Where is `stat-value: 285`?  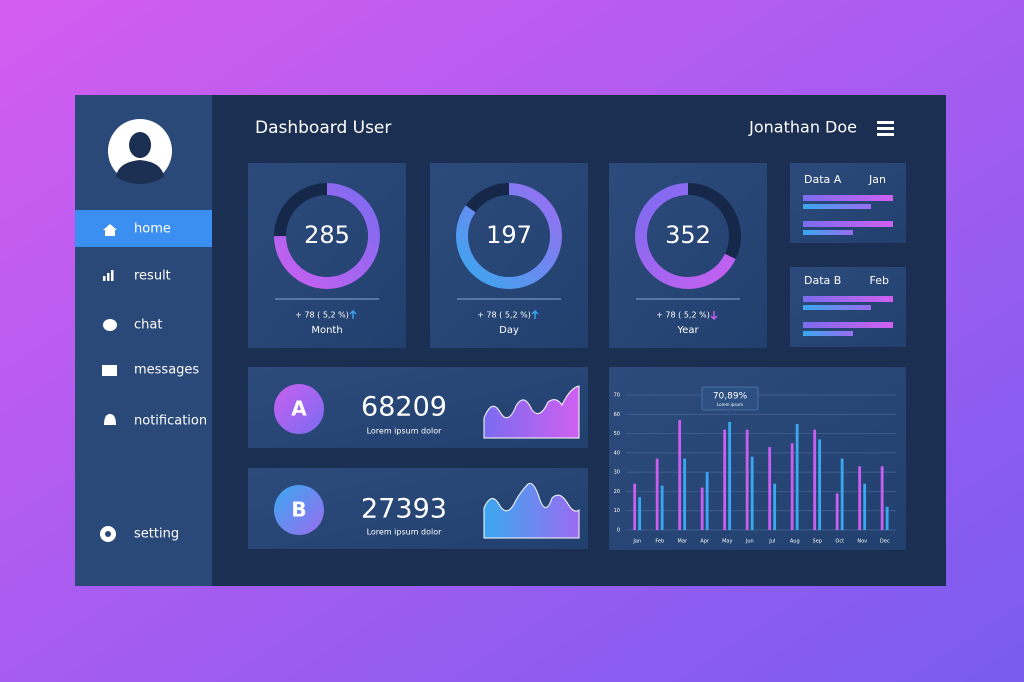
stat-value: 285 is located at coordinates (327, 235).